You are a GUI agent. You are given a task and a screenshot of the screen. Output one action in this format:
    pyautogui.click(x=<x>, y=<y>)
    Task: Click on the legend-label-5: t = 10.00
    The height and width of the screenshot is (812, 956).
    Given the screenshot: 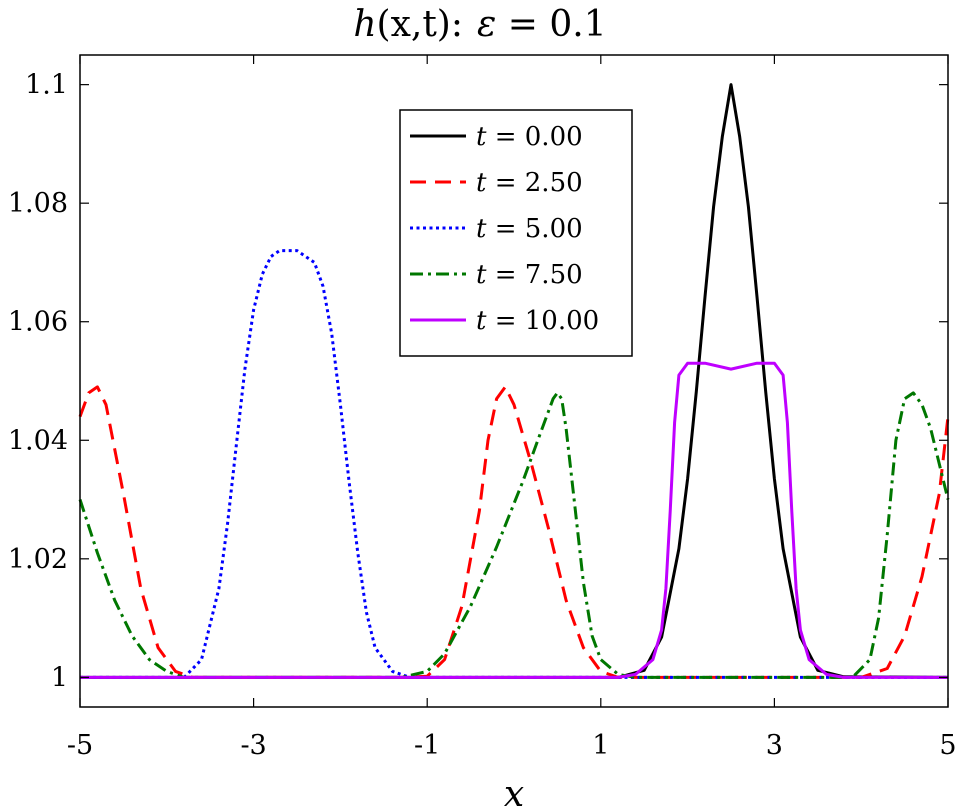 What is the action you would take?
    pyautogui.click(x=537, y=321)
    